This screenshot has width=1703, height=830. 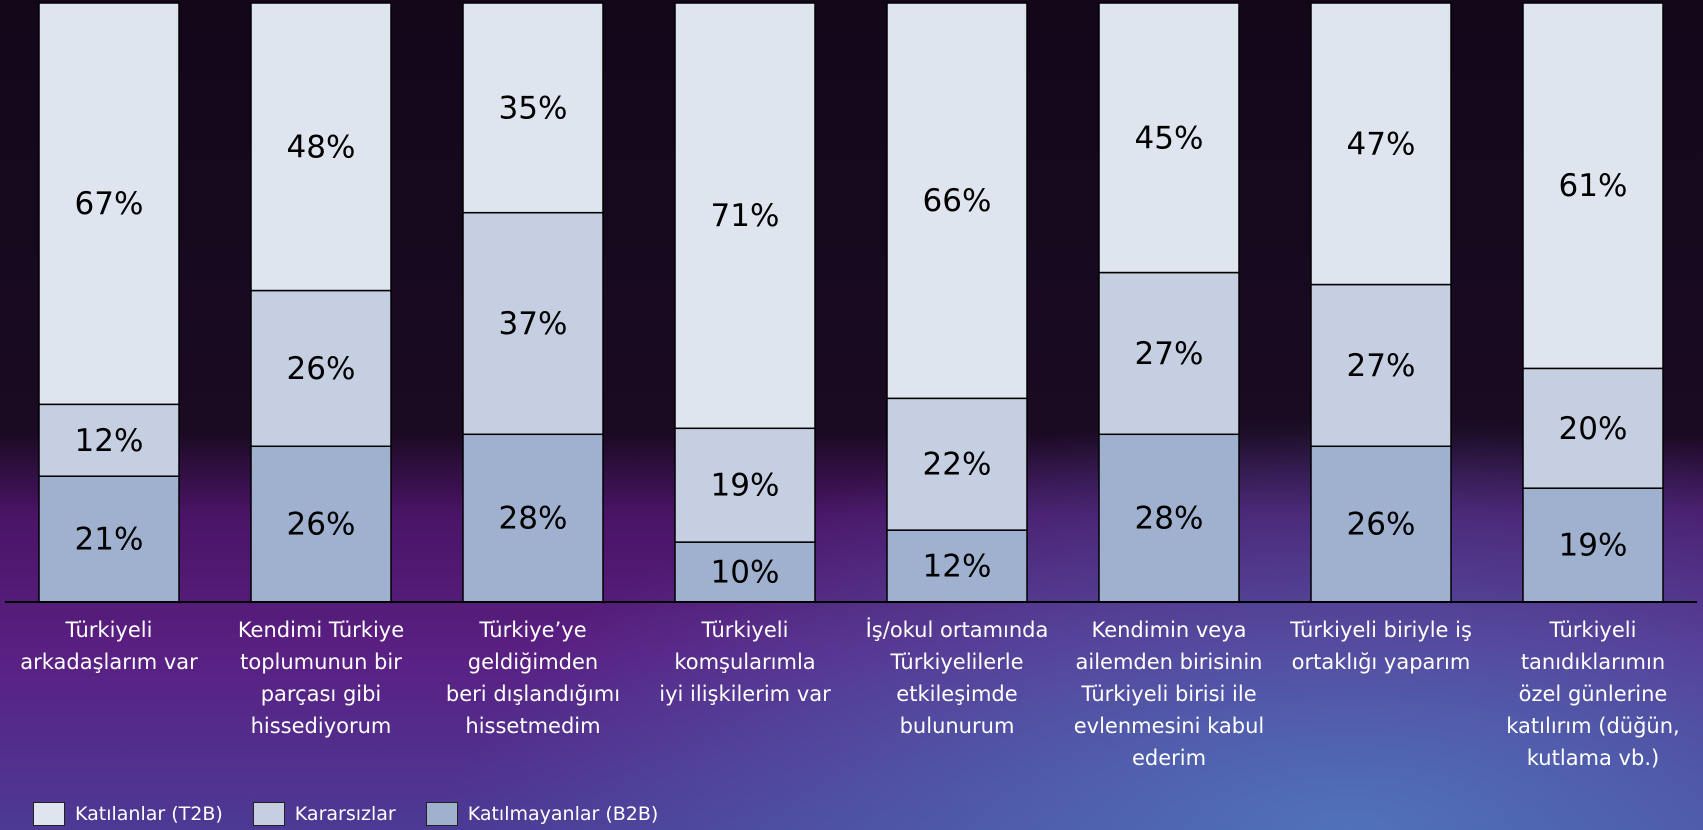 I want to click on value-label: 22%, so click(x=957, y=465).